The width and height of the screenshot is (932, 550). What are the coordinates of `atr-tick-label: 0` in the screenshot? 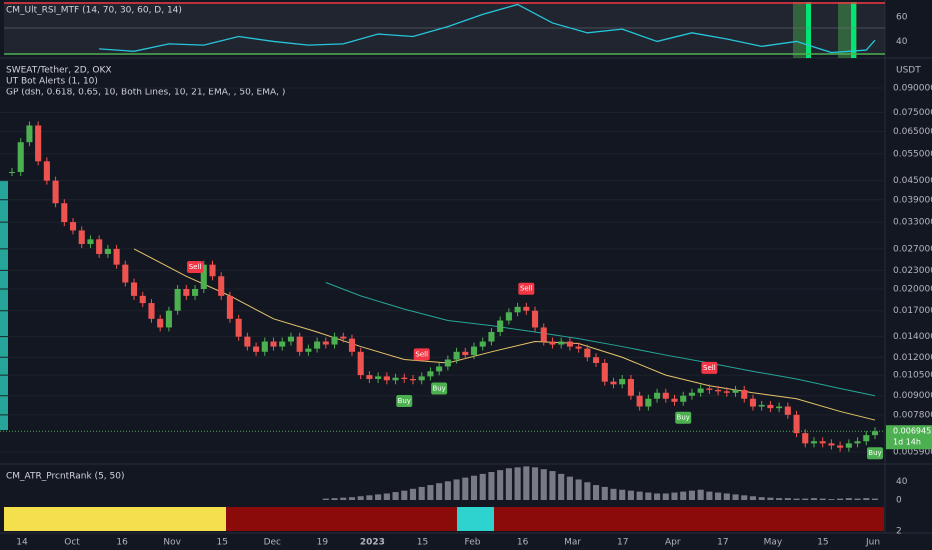 It's located at (899, 501).